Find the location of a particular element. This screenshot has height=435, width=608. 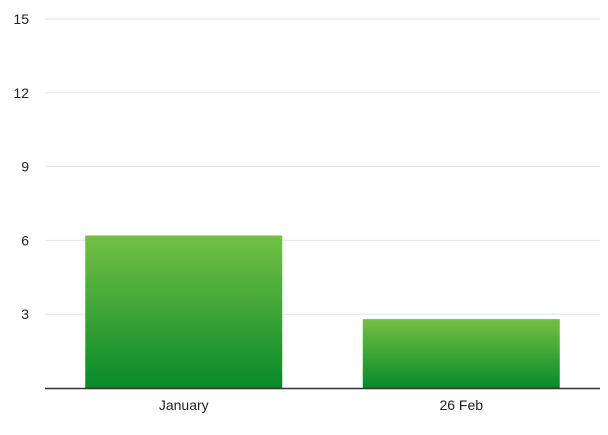

y-tick-label: 6 is located at coordinates (25, 240).